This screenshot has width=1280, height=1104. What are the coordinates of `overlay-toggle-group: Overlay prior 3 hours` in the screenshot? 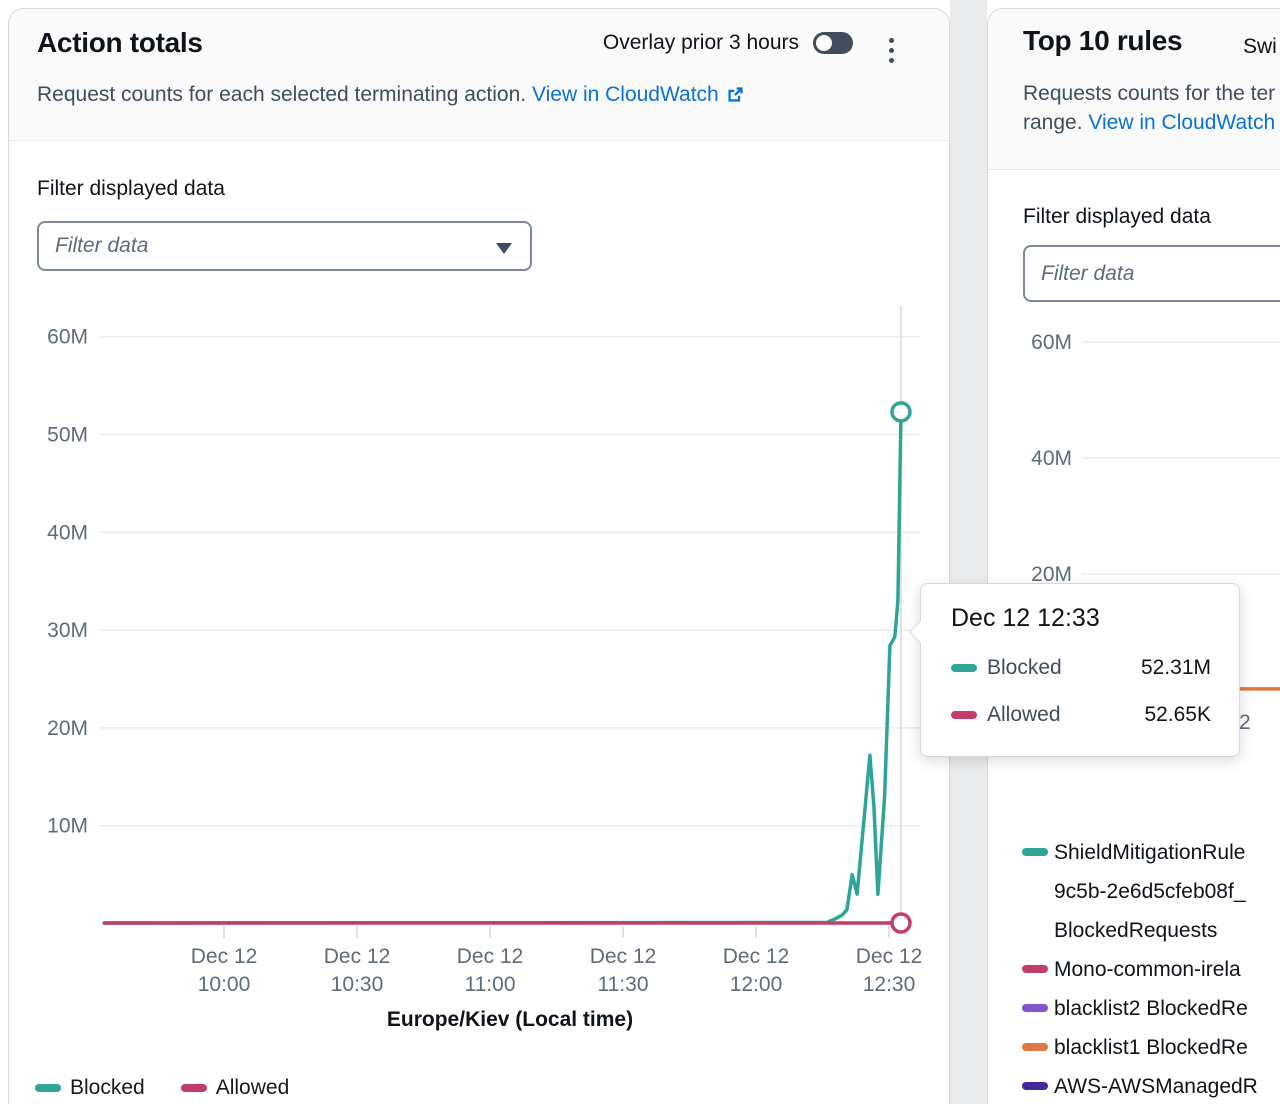 It's located at (728, 43).